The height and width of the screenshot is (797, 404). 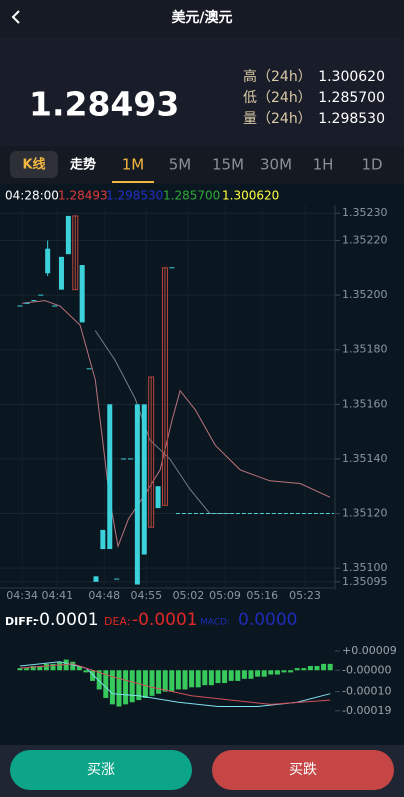 What do you see at coordinates (32, 196) in the screenshot?
I see `info-time: 04:28:00` at bounding box center [32, 196].